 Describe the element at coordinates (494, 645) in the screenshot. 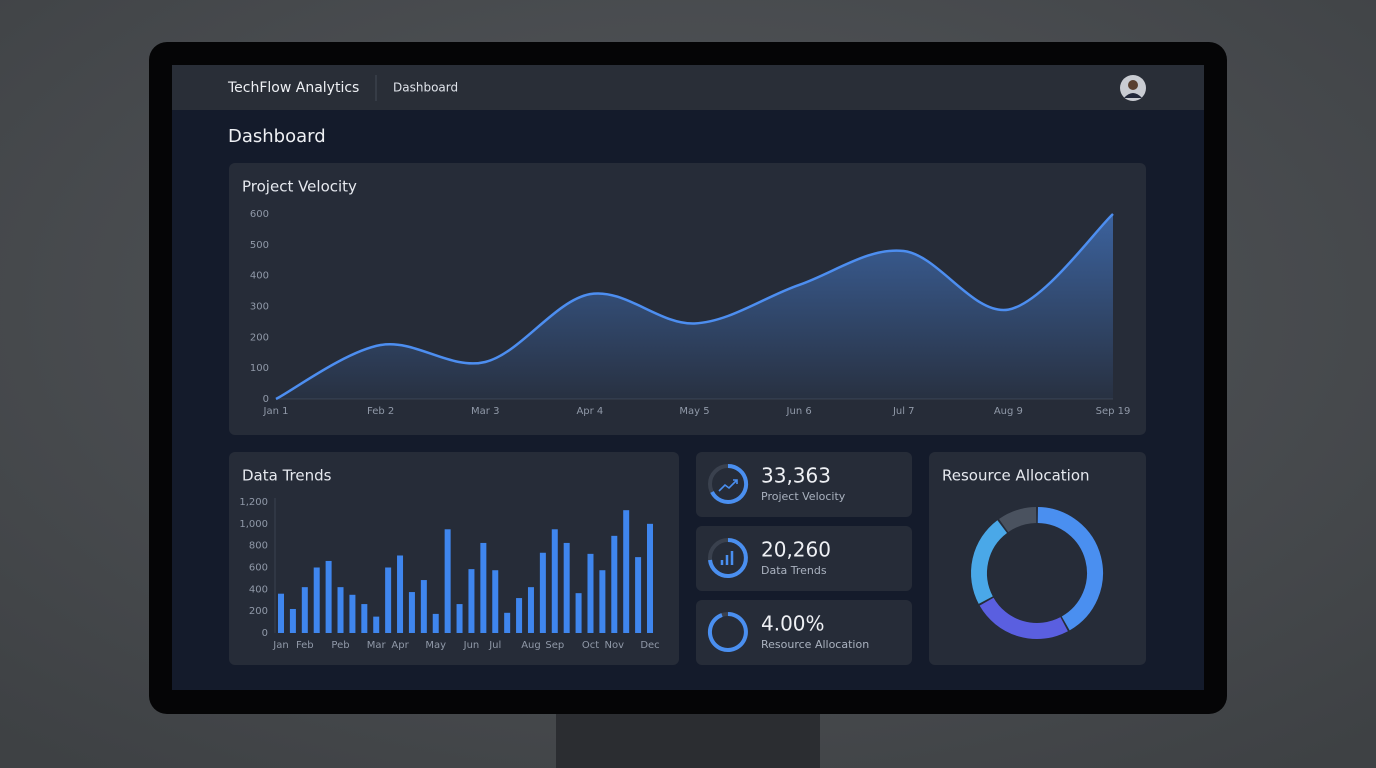

I see `x-tick-label: Jul` at that location.